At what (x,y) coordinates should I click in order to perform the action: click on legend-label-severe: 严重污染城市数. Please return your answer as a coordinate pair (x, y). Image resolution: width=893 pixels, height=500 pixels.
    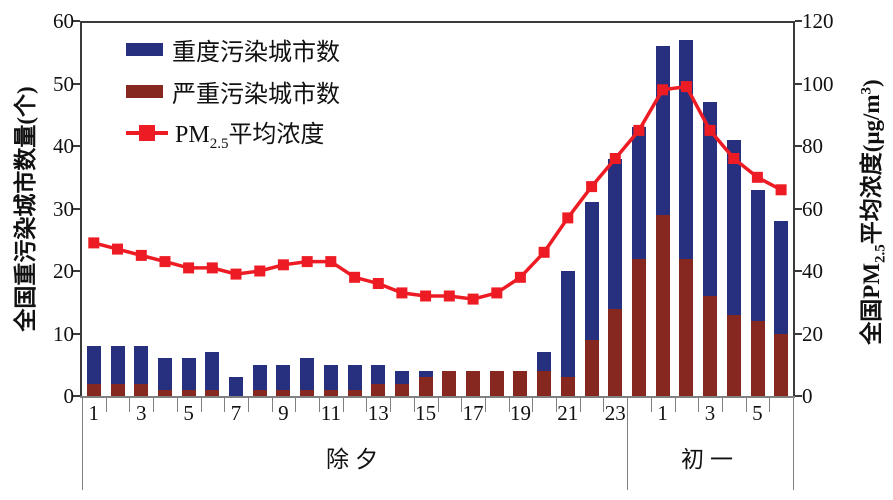
    Looking at the image, I should click on (256, 94).